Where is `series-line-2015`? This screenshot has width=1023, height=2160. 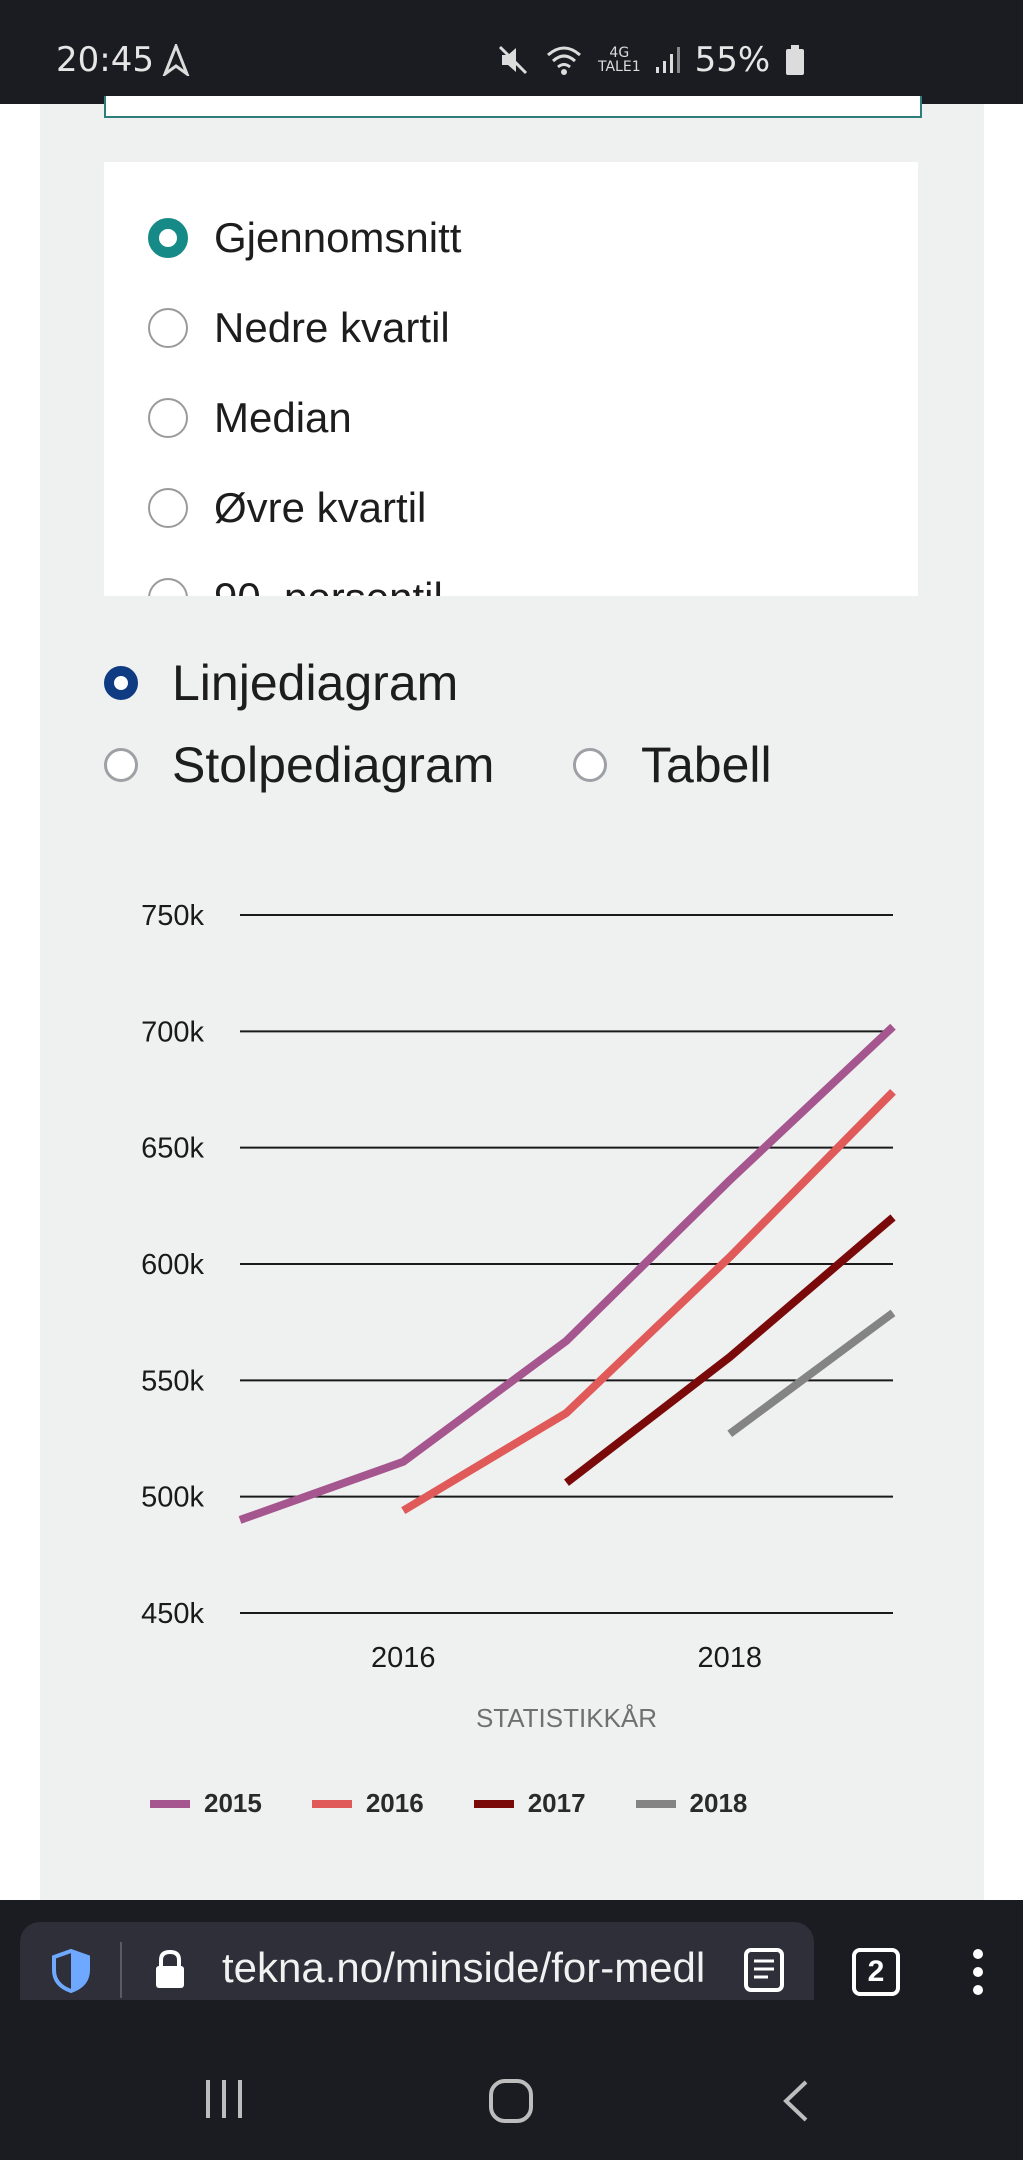
series-line-2015 is located at coordinates (567, 1273).